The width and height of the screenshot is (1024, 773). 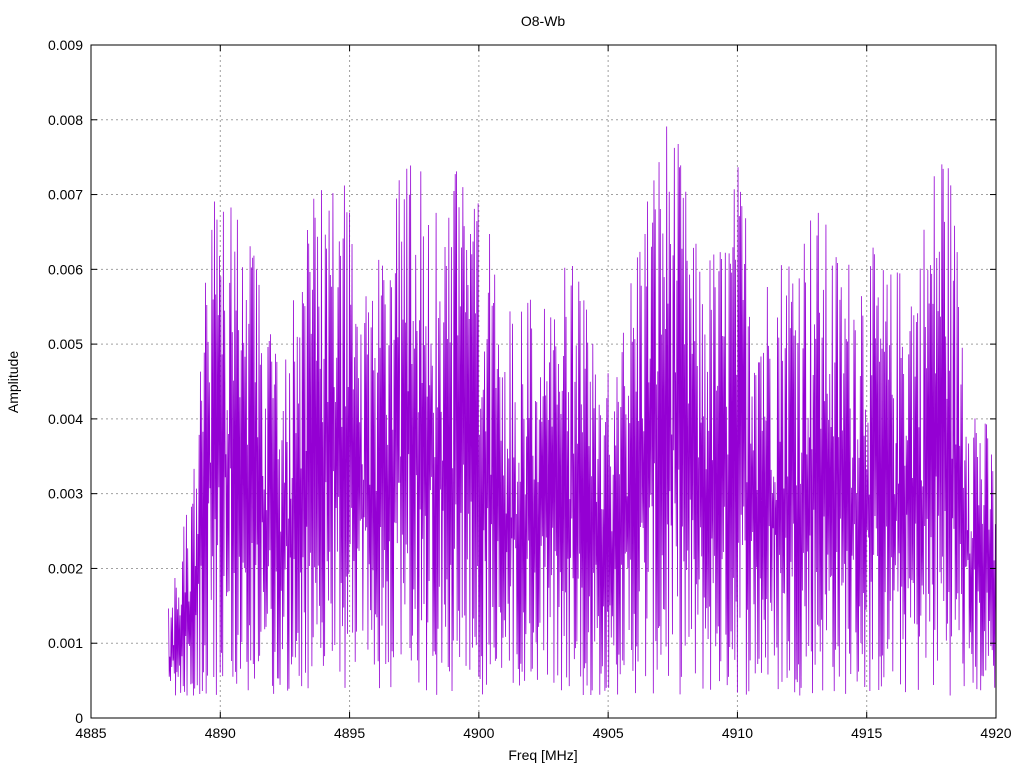 What do you see at coordinates (65, 120) in the screenshot?
I see `y-tick-label: 0.008` at bounding box center [65, 120].